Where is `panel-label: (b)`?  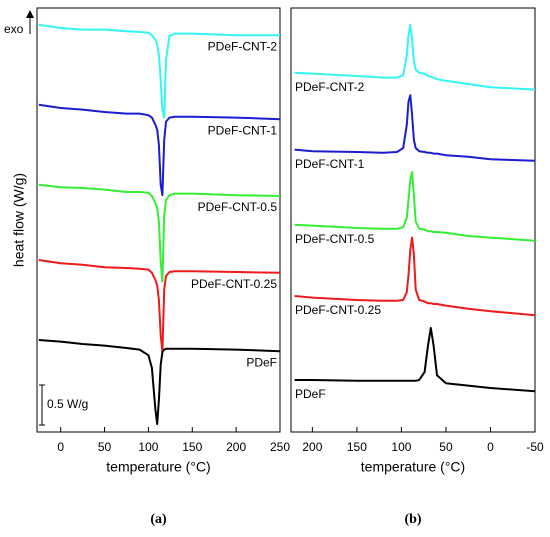 panel-label: (b) is located at coordinates (412, 519).